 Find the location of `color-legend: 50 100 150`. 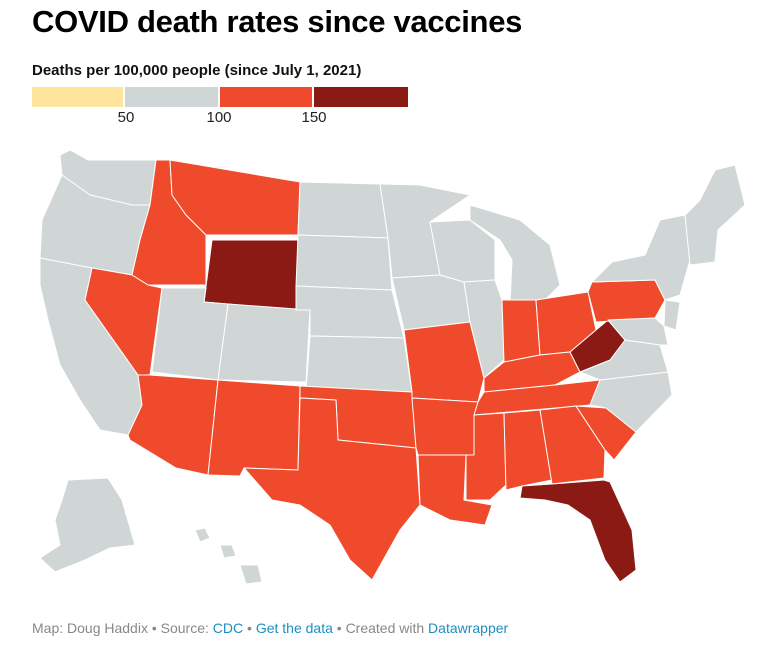

color-legend: 50 100 150 is located at coordinates (220, 107).